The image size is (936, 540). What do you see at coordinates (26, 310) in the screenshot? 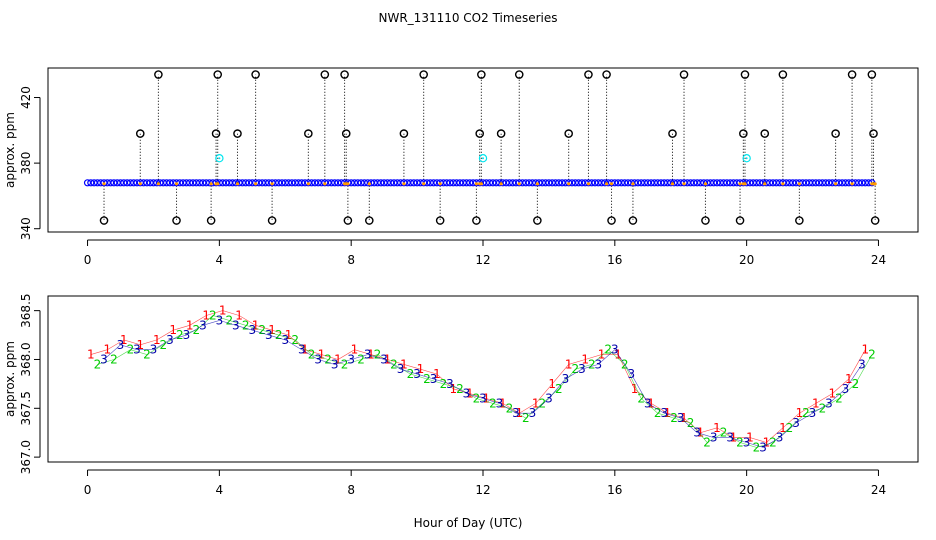
I see `bottom-y-tick-label: 368.5` at bounding box center [26, 310].